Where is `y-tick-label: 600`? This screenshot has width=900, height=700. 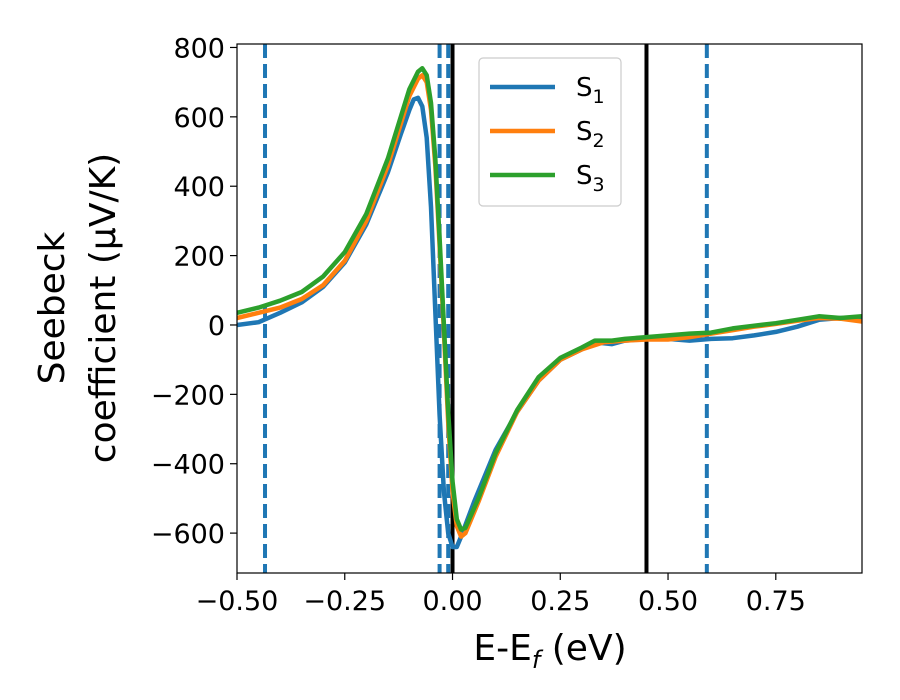
y-tick-label: 600 is located at coordinates (199, 118).